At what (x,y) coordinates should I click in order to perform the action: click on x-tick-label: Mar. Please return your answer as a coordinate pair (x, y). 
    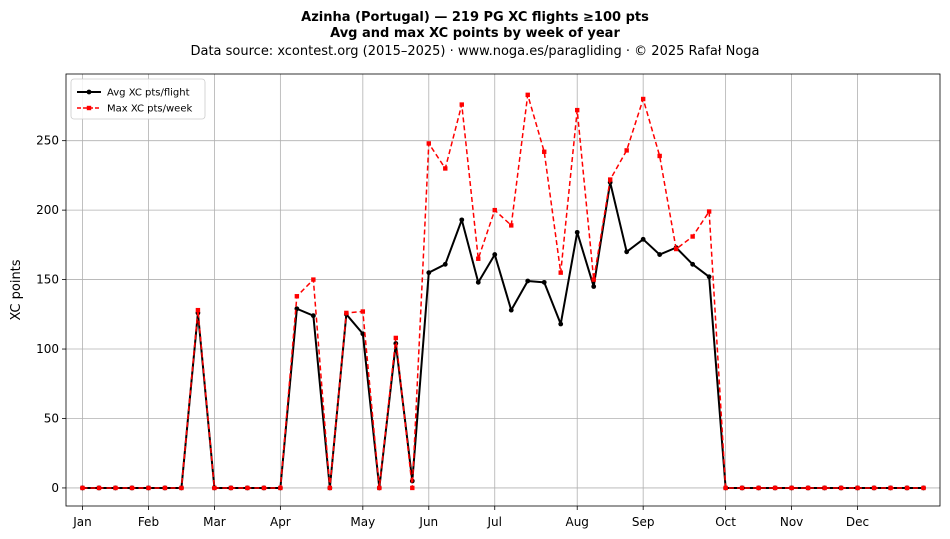
    Looking at the image, I should click on (214, 522).